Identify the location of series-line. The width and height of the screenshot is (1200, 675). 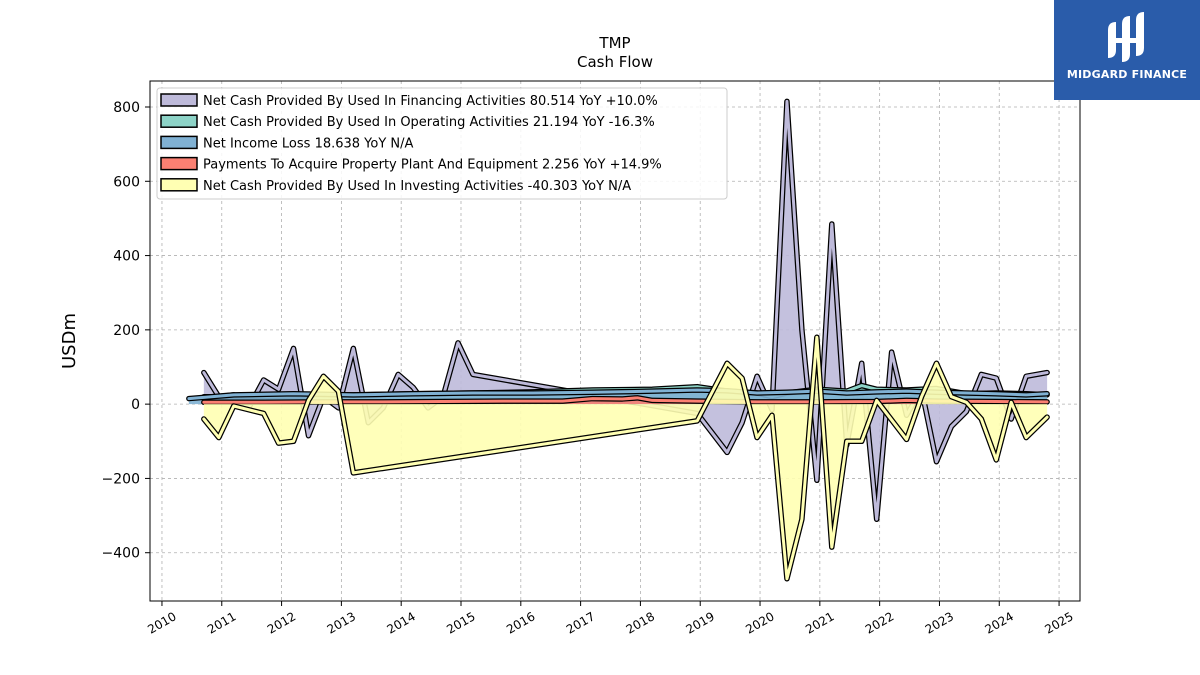
(625, 400).